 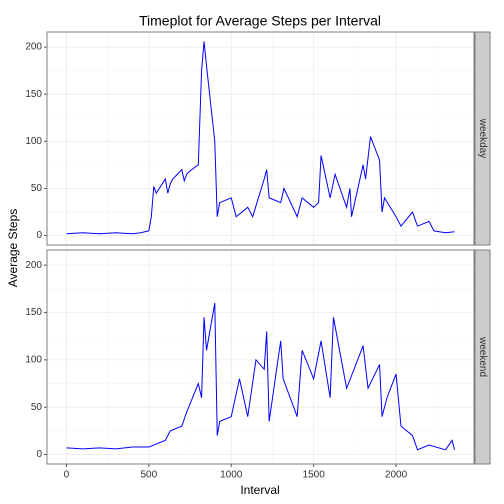 What do you see at coordinates (259, 490) in the screenshot?
I see `x-axis-label: Interval` at bounding box center [259, 490].